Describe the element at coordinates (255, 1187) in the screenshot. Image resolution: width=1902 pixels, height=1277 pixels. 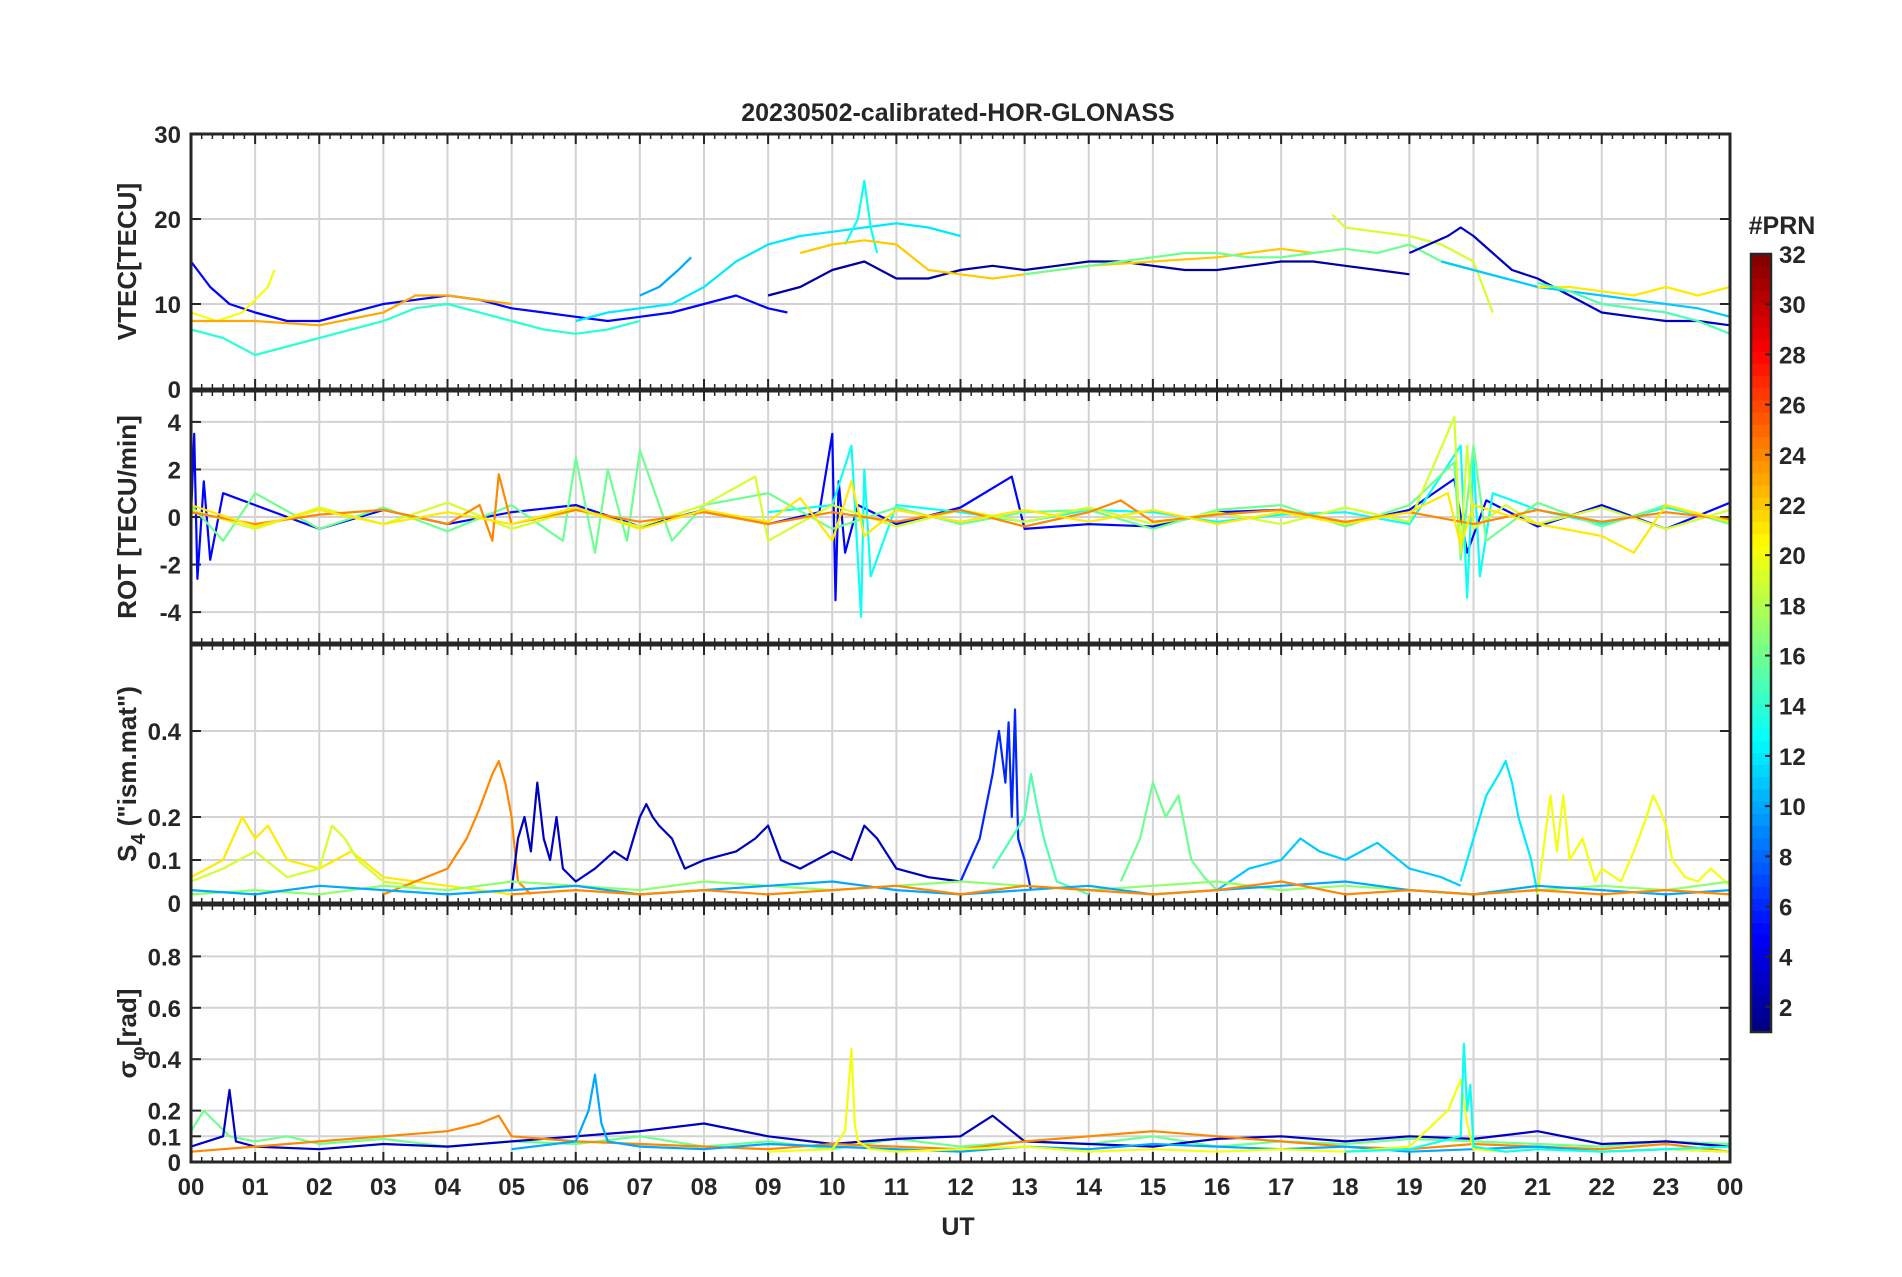
I see `x-tick-label: 01` at that location.